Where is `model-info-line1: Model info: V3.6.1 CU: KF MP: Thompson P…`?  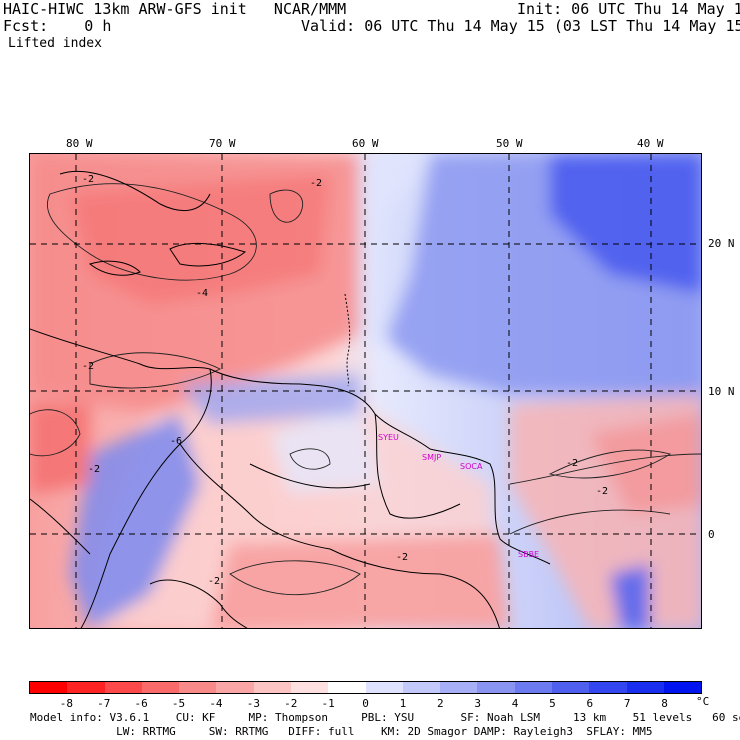 model-info-line1: Model info: V3.6.1 CU: KF MP: Thompson P… is located at coordinates (385, 717).